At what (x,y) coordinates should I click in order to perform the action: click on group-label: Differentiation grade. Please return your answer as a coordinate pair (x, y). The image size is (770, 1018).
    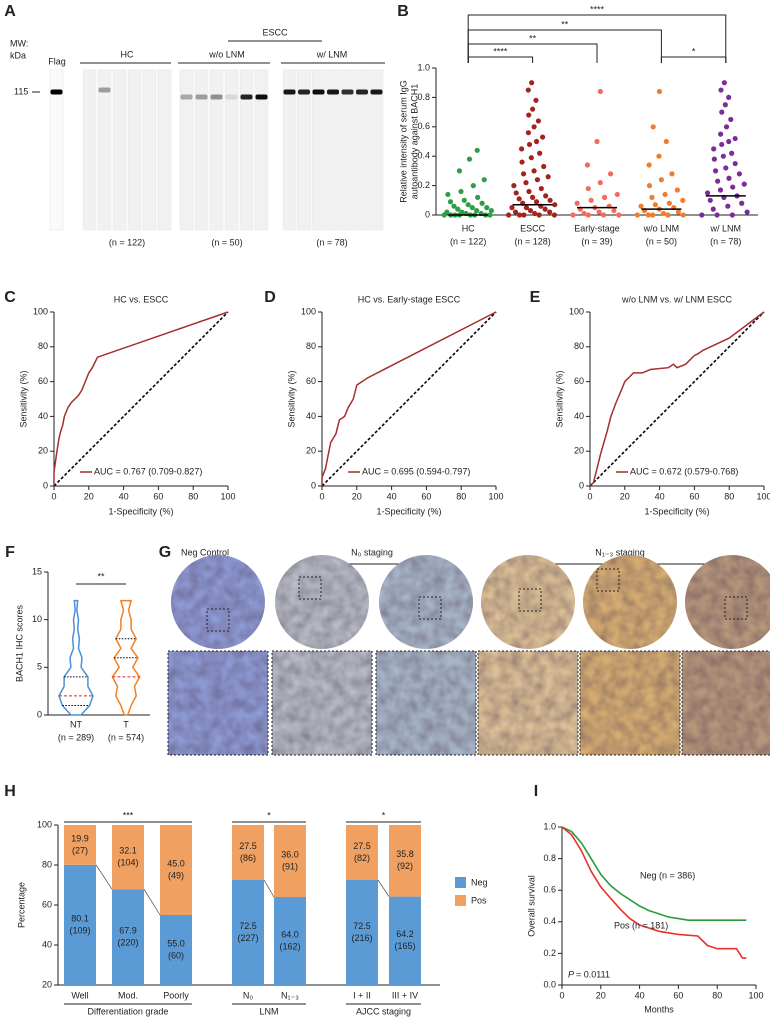
    Looking at the image, I should click on (128, 1011).